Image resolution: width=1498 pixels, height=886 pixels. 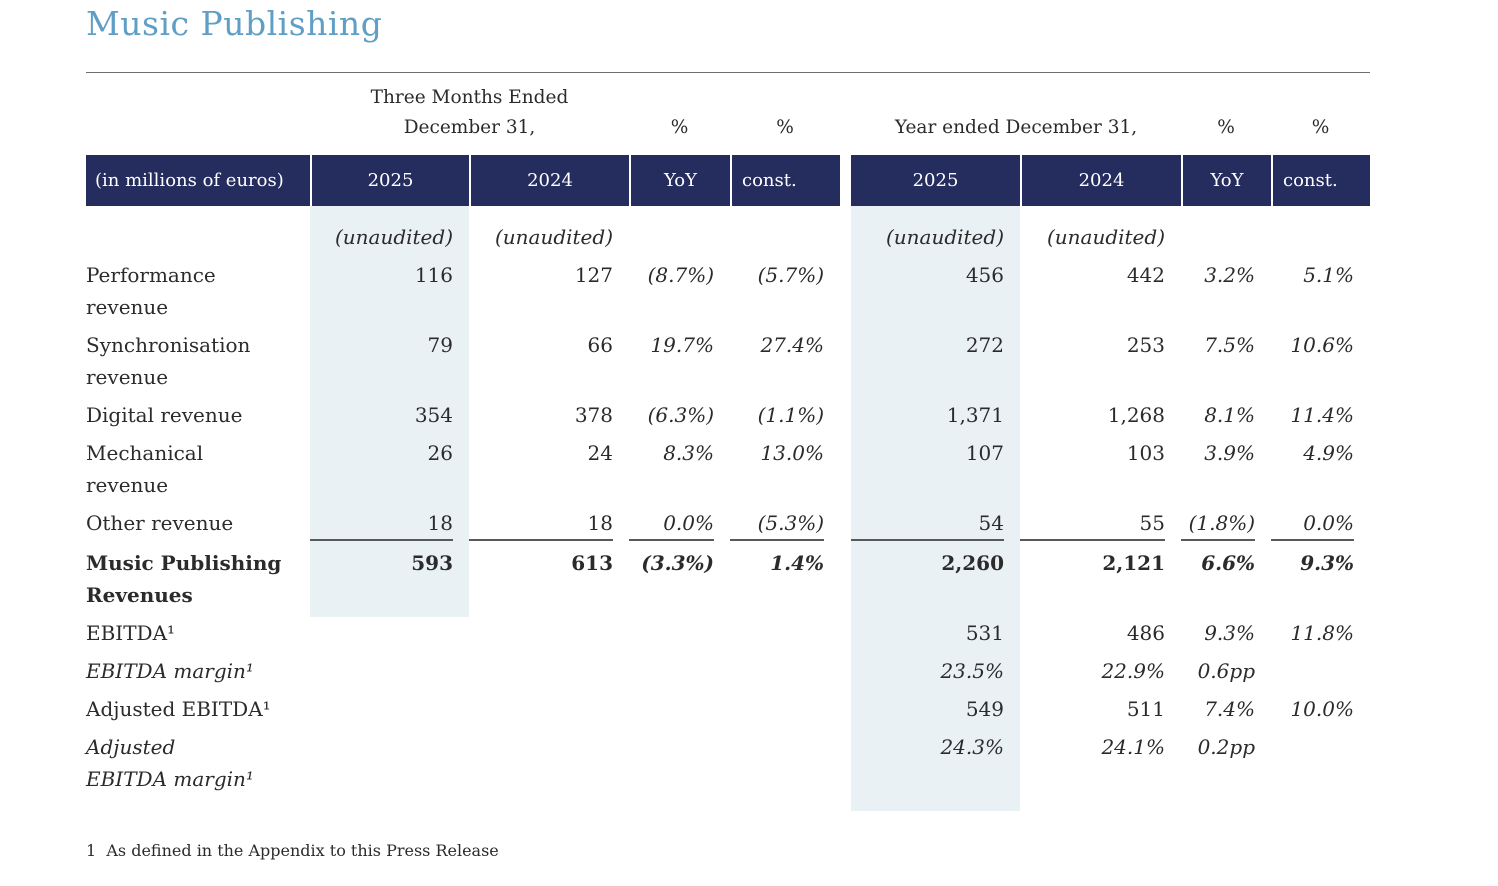 I want to click on cell-value: 1.4%, so click(x=797, y=563).